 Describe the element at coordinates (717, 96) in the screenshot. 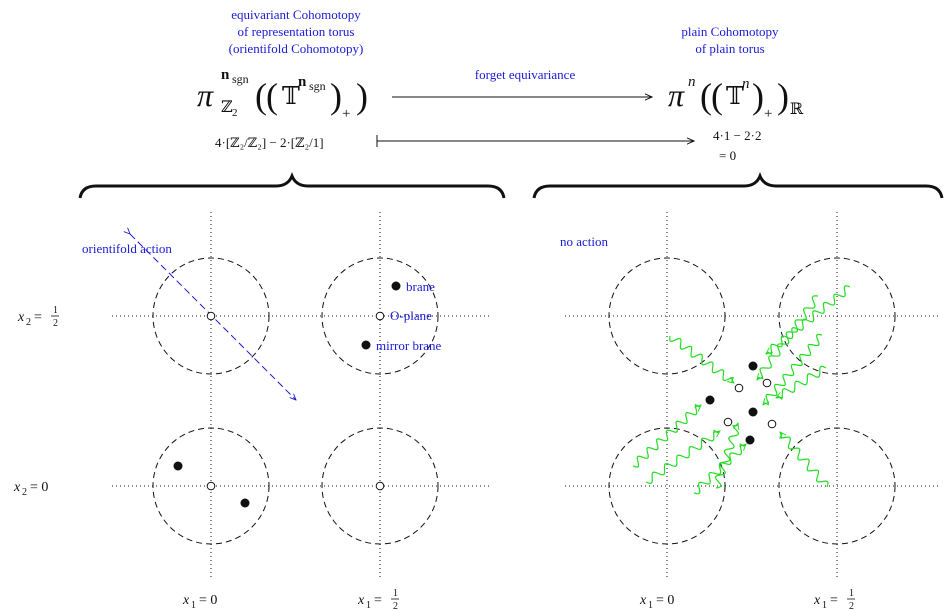

I see `paren-open-inner-right: (` at that location.